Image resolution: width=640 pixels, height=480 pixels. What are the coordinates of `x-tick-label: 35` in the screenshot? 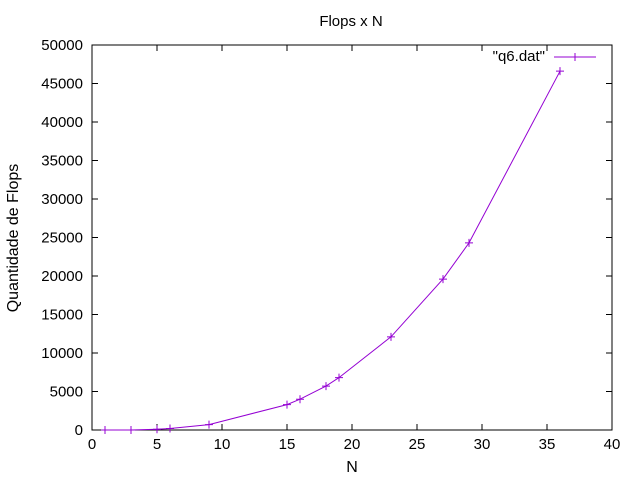 It's located at (547, 444).